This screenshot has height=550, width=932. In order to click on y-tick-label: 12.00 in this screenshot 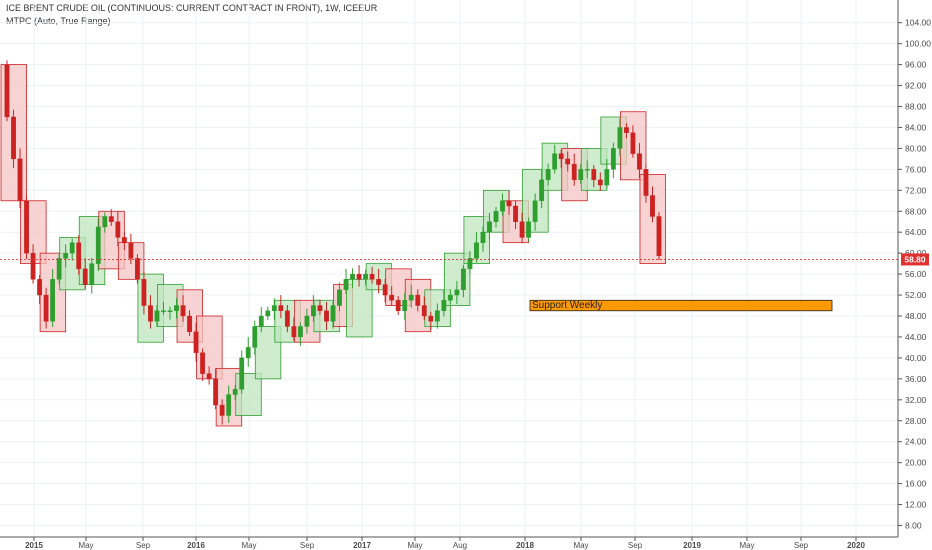, I will do `click(916, 505)`.